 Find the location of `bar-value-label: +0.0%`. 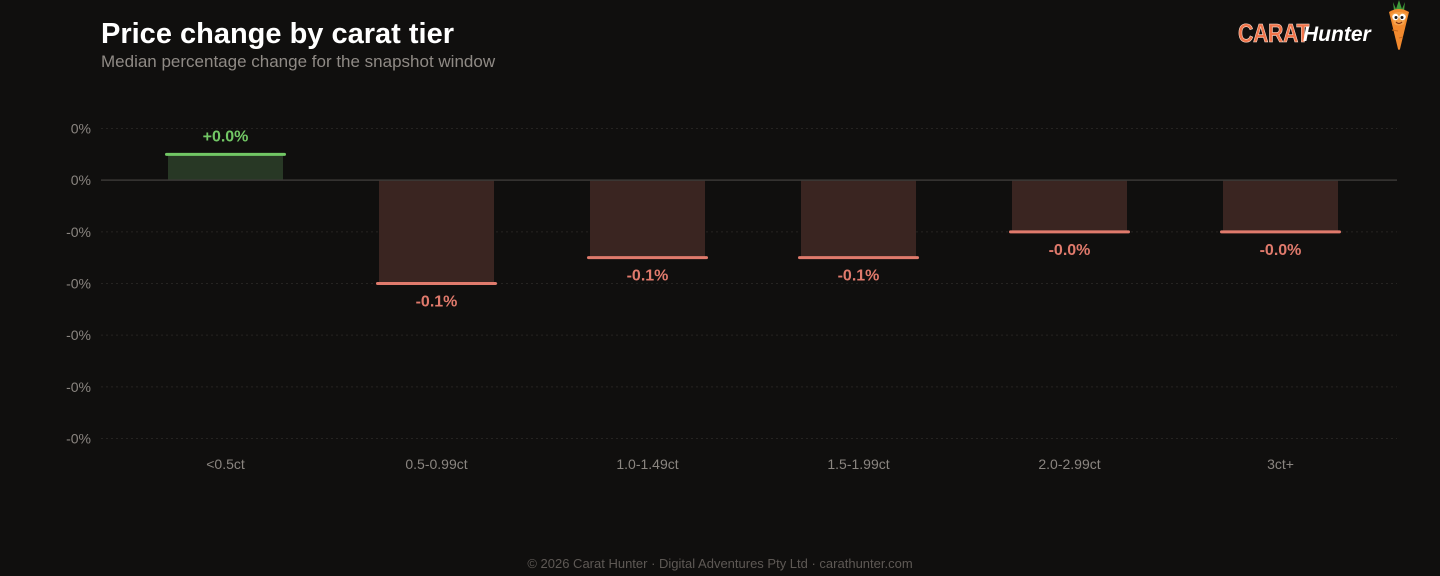

bar-value-label: +0.0% is located at coordinates (226, 136).